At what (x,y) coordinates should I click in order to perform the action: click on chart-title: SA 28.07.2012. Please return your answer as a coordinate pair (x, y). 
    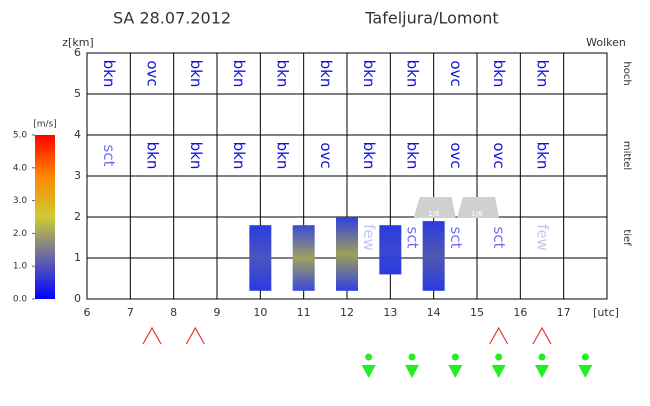
    Looking at the image, I should click on (172, 18).